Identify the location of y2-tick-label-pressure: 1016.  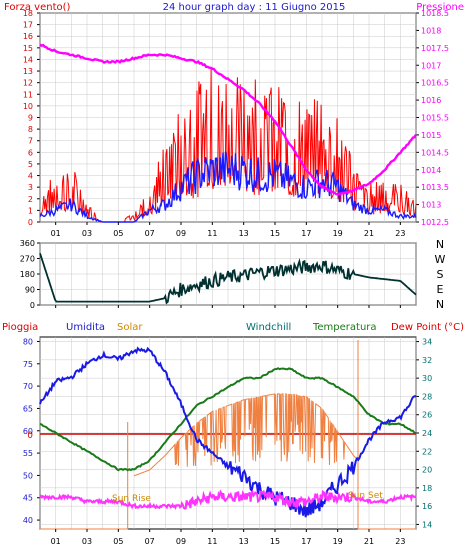
(431, 100).